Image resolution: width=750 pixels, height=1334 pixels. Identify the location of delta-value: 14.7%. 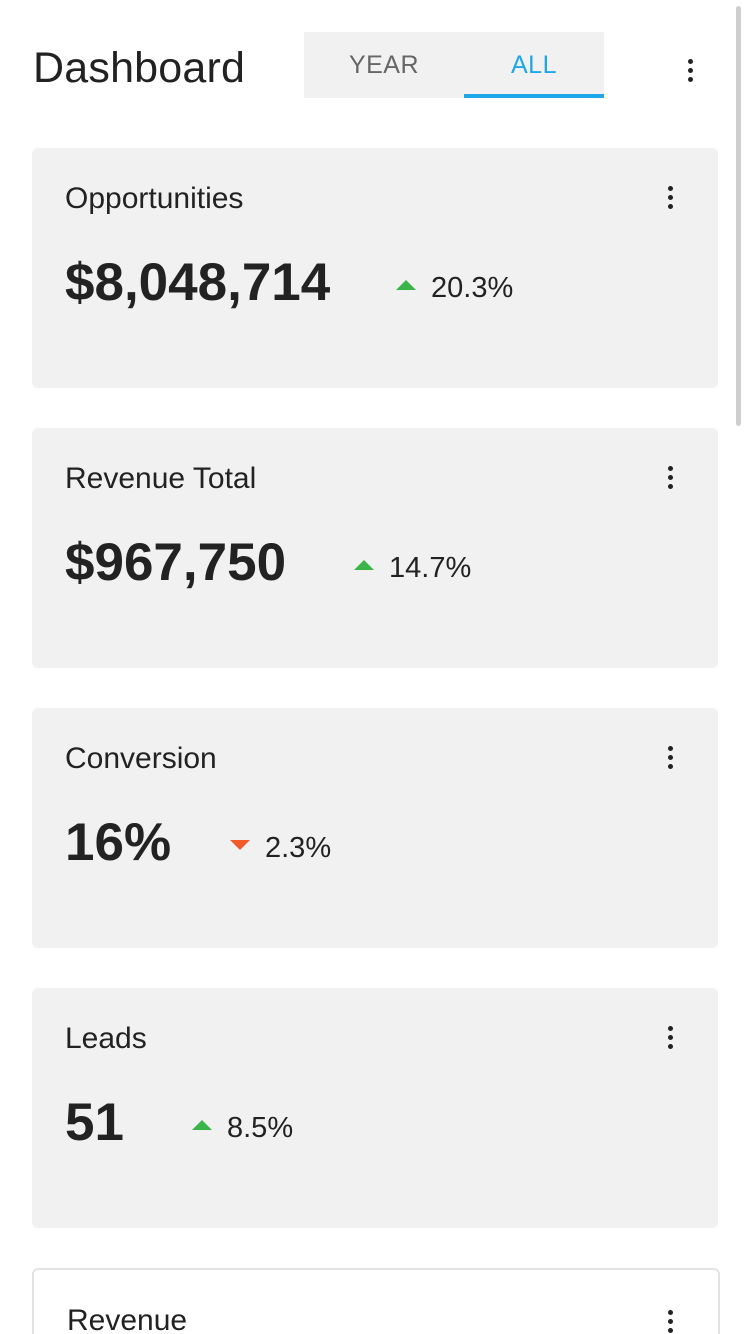
(430, 568).